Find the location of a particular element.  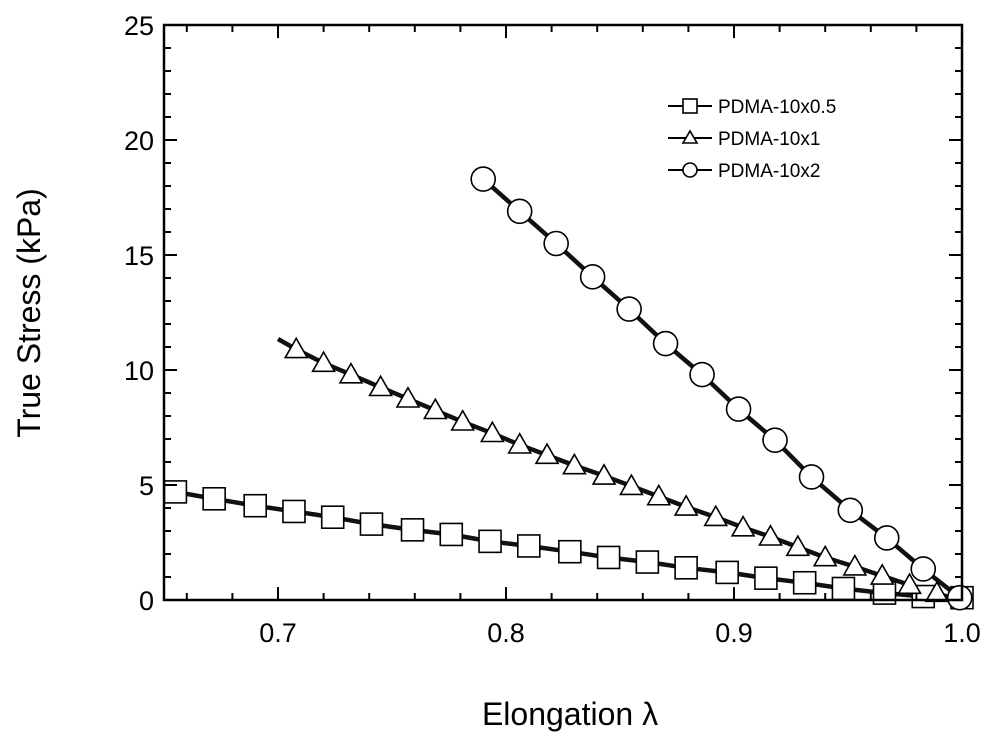

legend-item: PDMA-10x2 is located at coordinates (744, 171).